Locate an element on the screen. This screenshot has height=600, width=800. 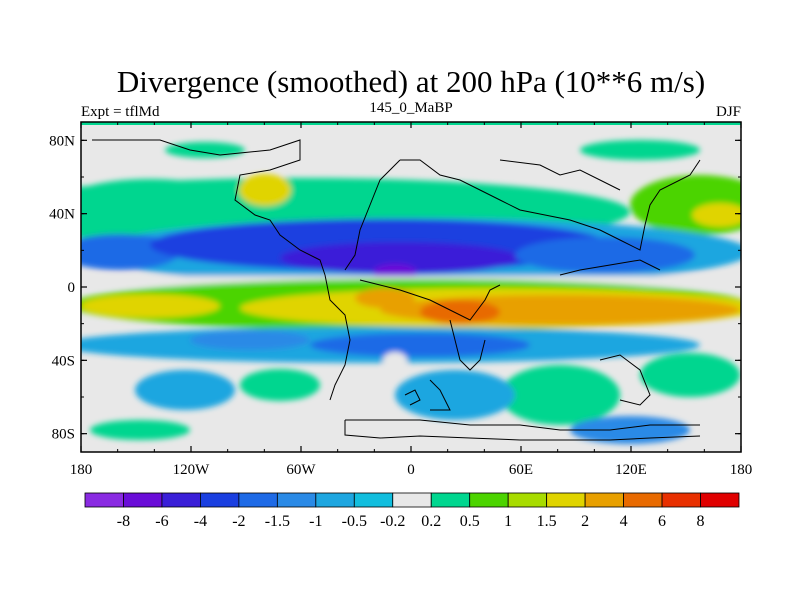
colorbar-label: 4 is located at coordinates (624, 521).